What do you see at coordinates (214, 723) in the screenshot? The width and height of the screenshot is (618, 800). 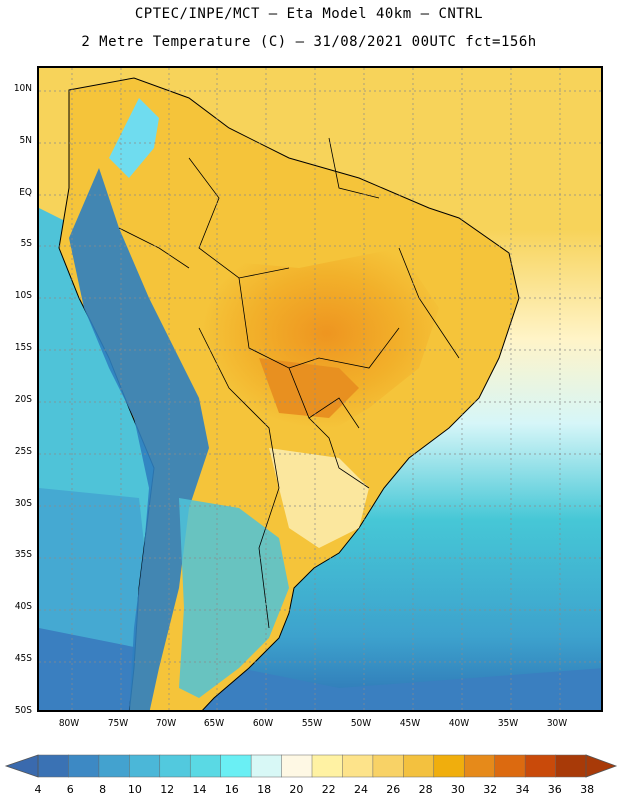 I see `lon-label-65w: 65W` at bounding box center [214, 723].